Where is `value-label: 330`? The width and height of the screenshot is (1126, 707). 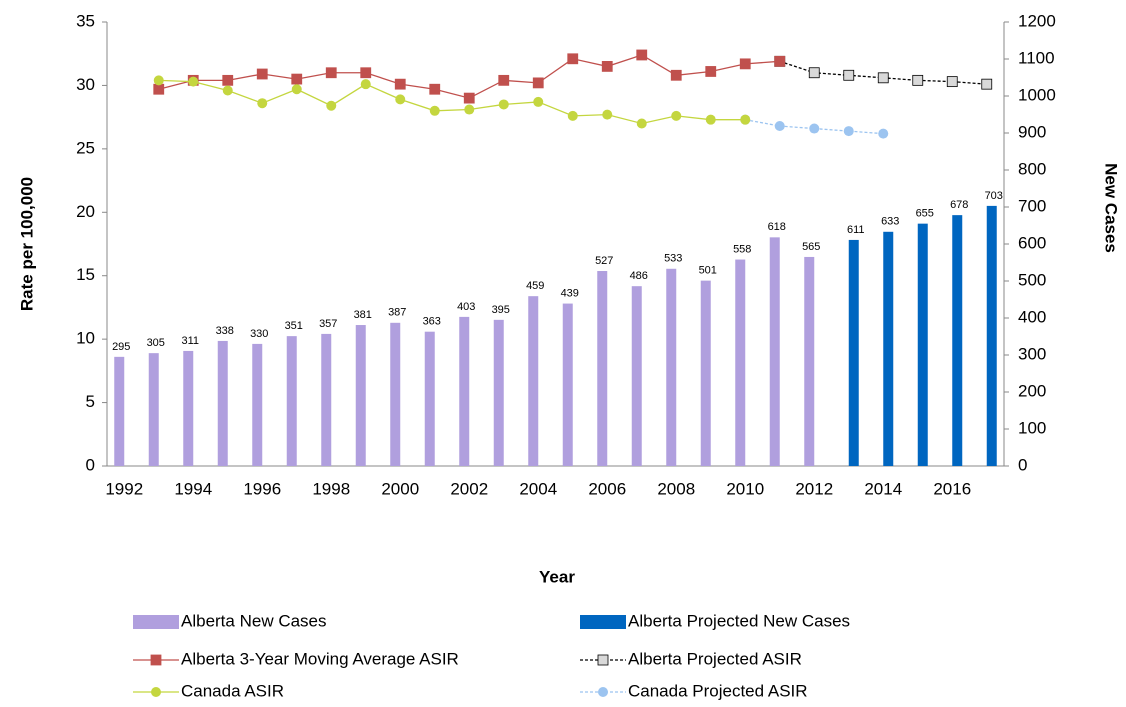
value-label: 330 is located at coordinates (259, 334).